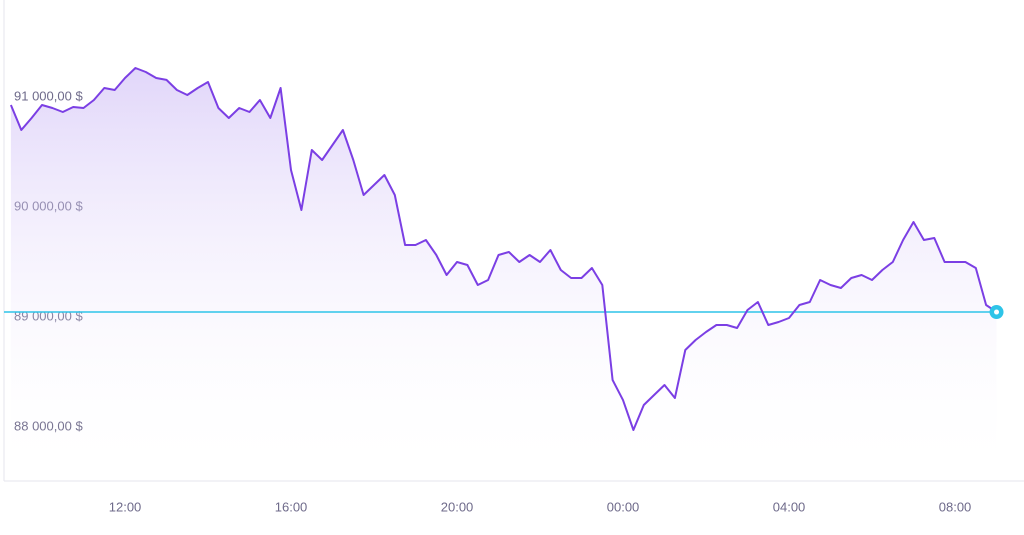 Image resolution: width=1024 pixels, height=535 pixels. What do you see at coordinates (457, 506) in the screenshot?
I see `x-tick-label: 20:00` at bounding box center [457, 506].